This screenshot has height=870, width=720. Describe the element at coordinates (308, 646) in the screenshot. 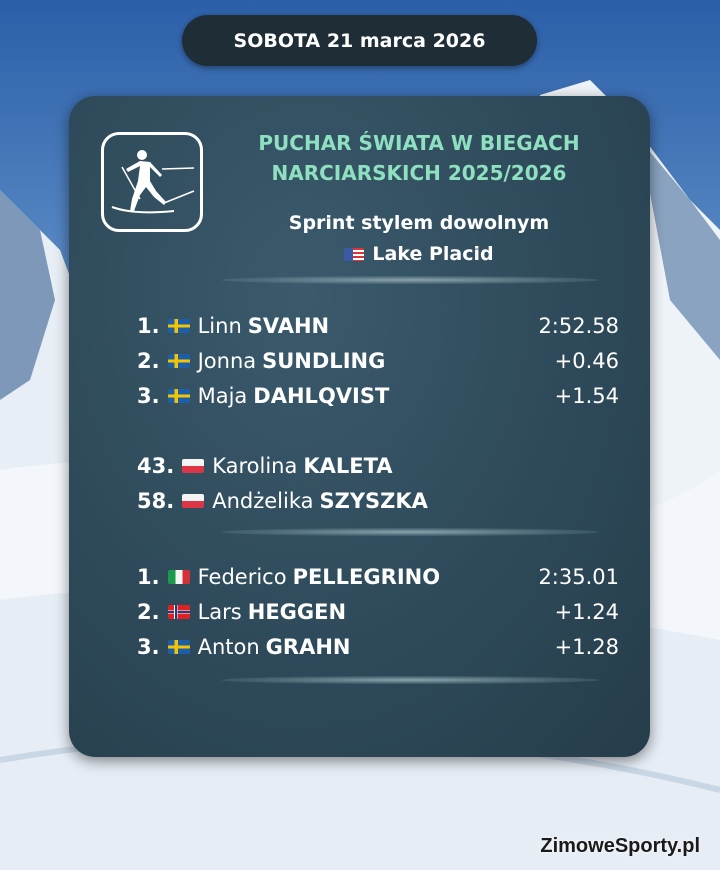

I see `last-name: GRAHN` at that location.